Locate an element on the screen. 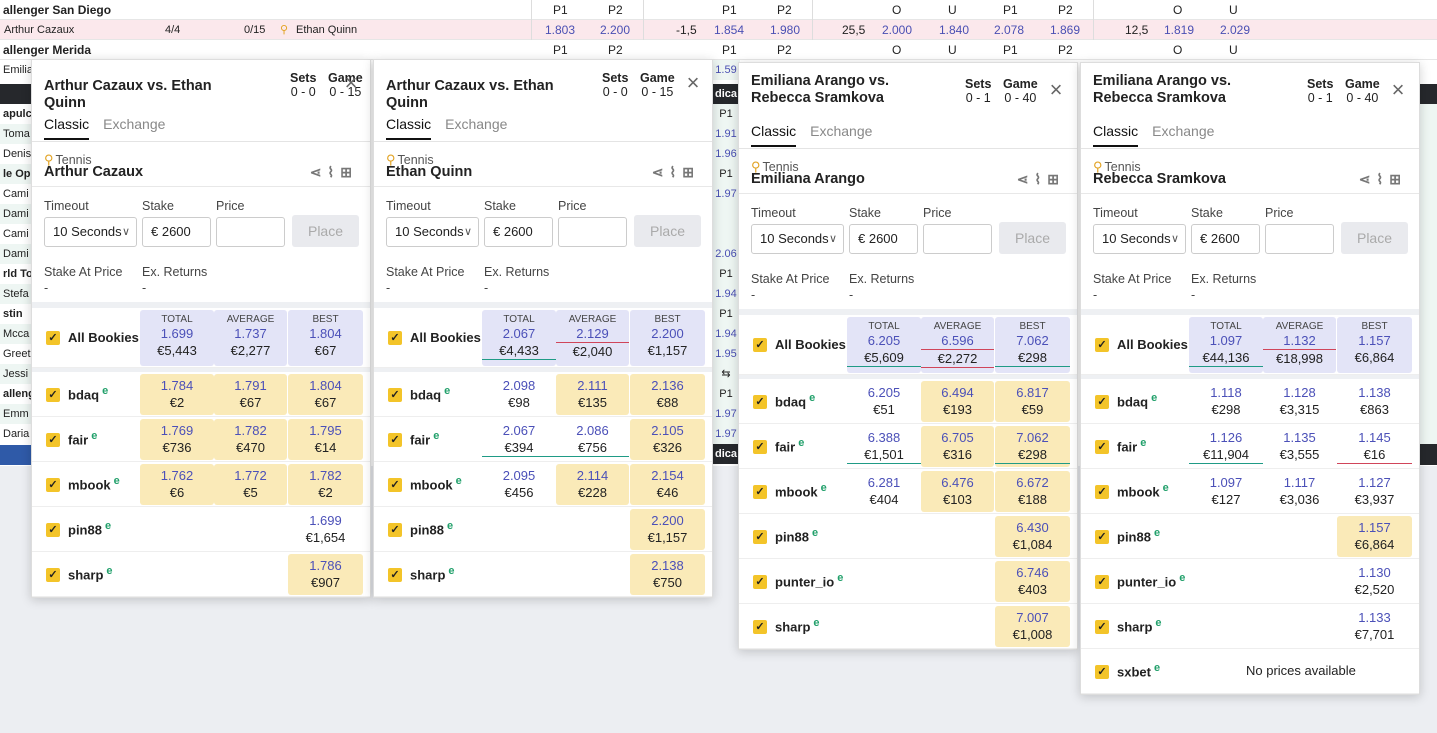  odds-cell: 1.772 €5 is located at coordinates (250, 484).